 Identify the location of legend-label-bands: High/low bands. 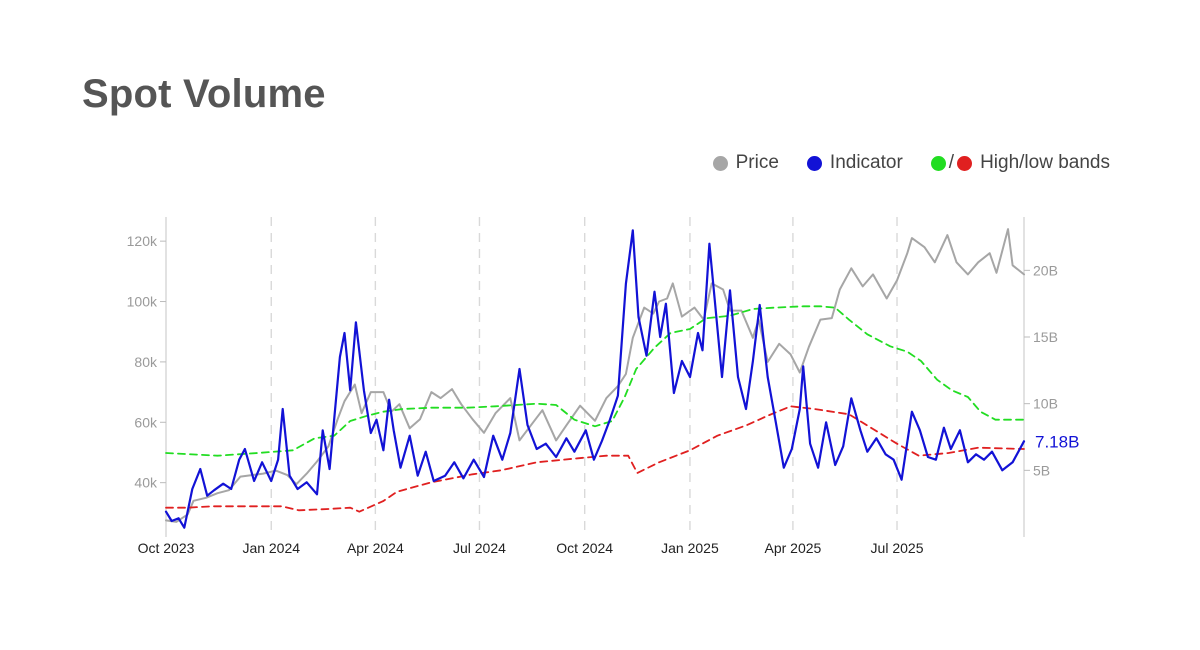
(1045, 162).